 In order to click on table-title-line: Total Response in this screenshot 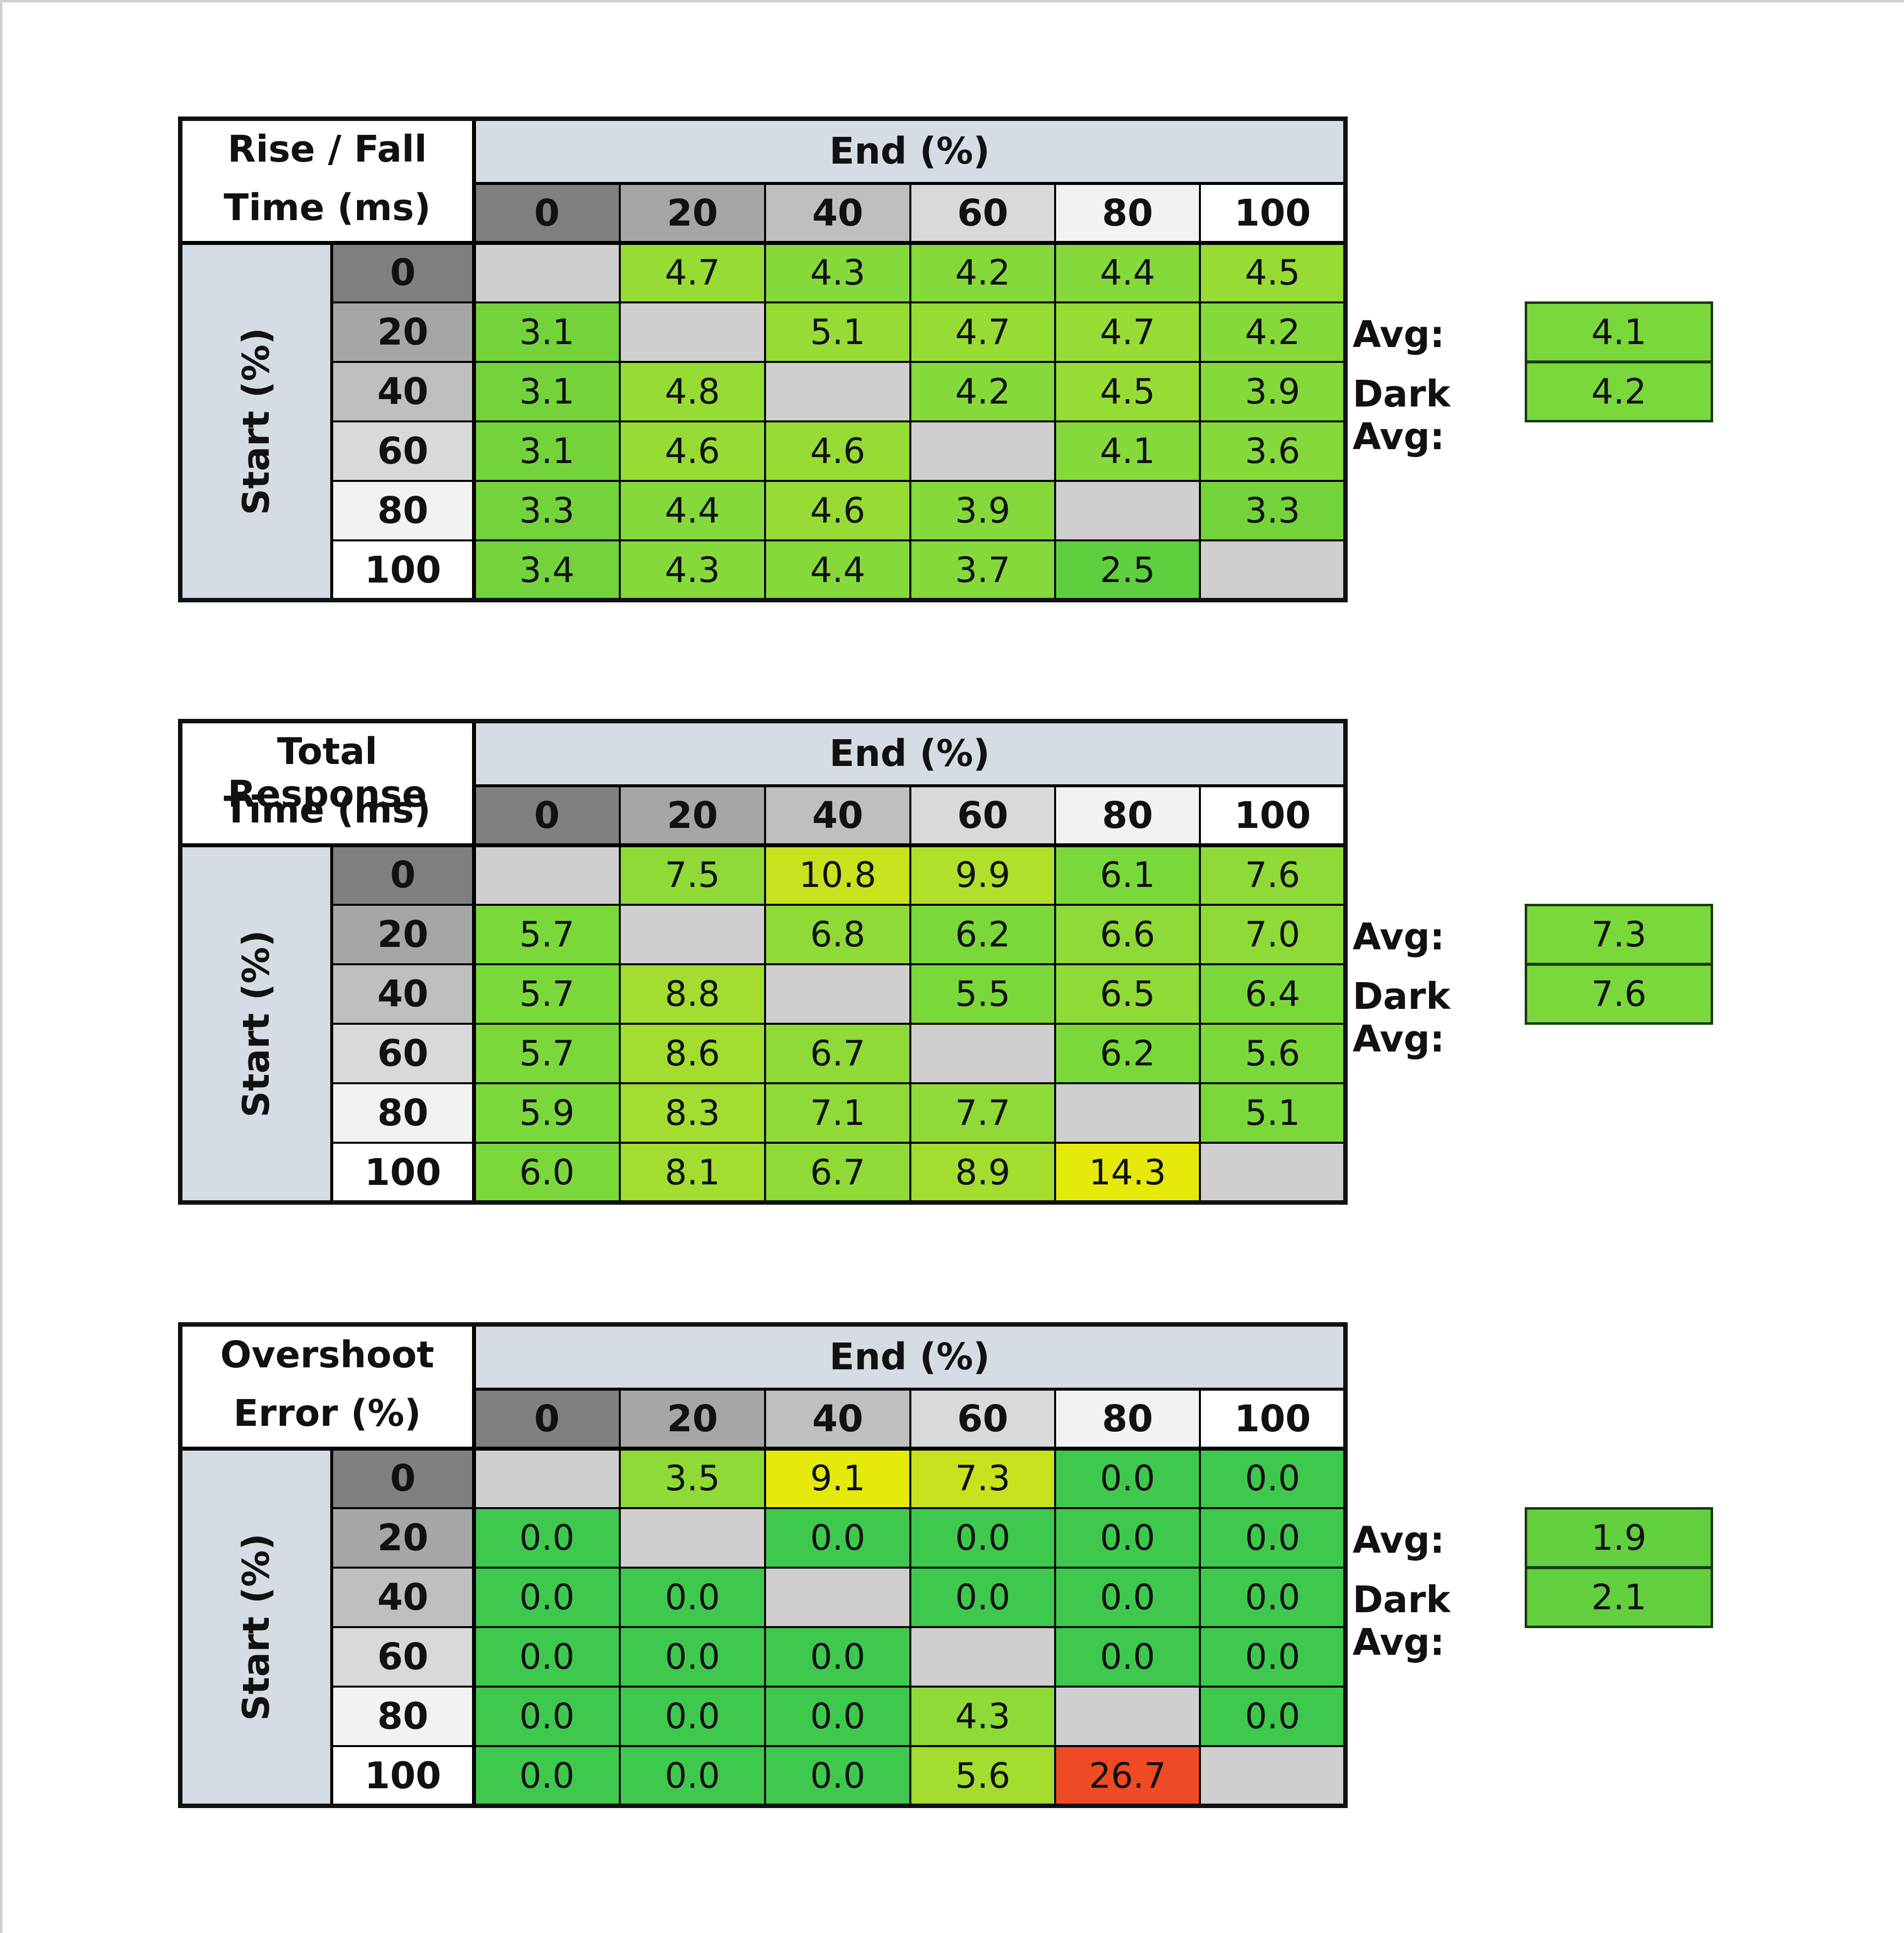, I will do `click(327, 773)`.